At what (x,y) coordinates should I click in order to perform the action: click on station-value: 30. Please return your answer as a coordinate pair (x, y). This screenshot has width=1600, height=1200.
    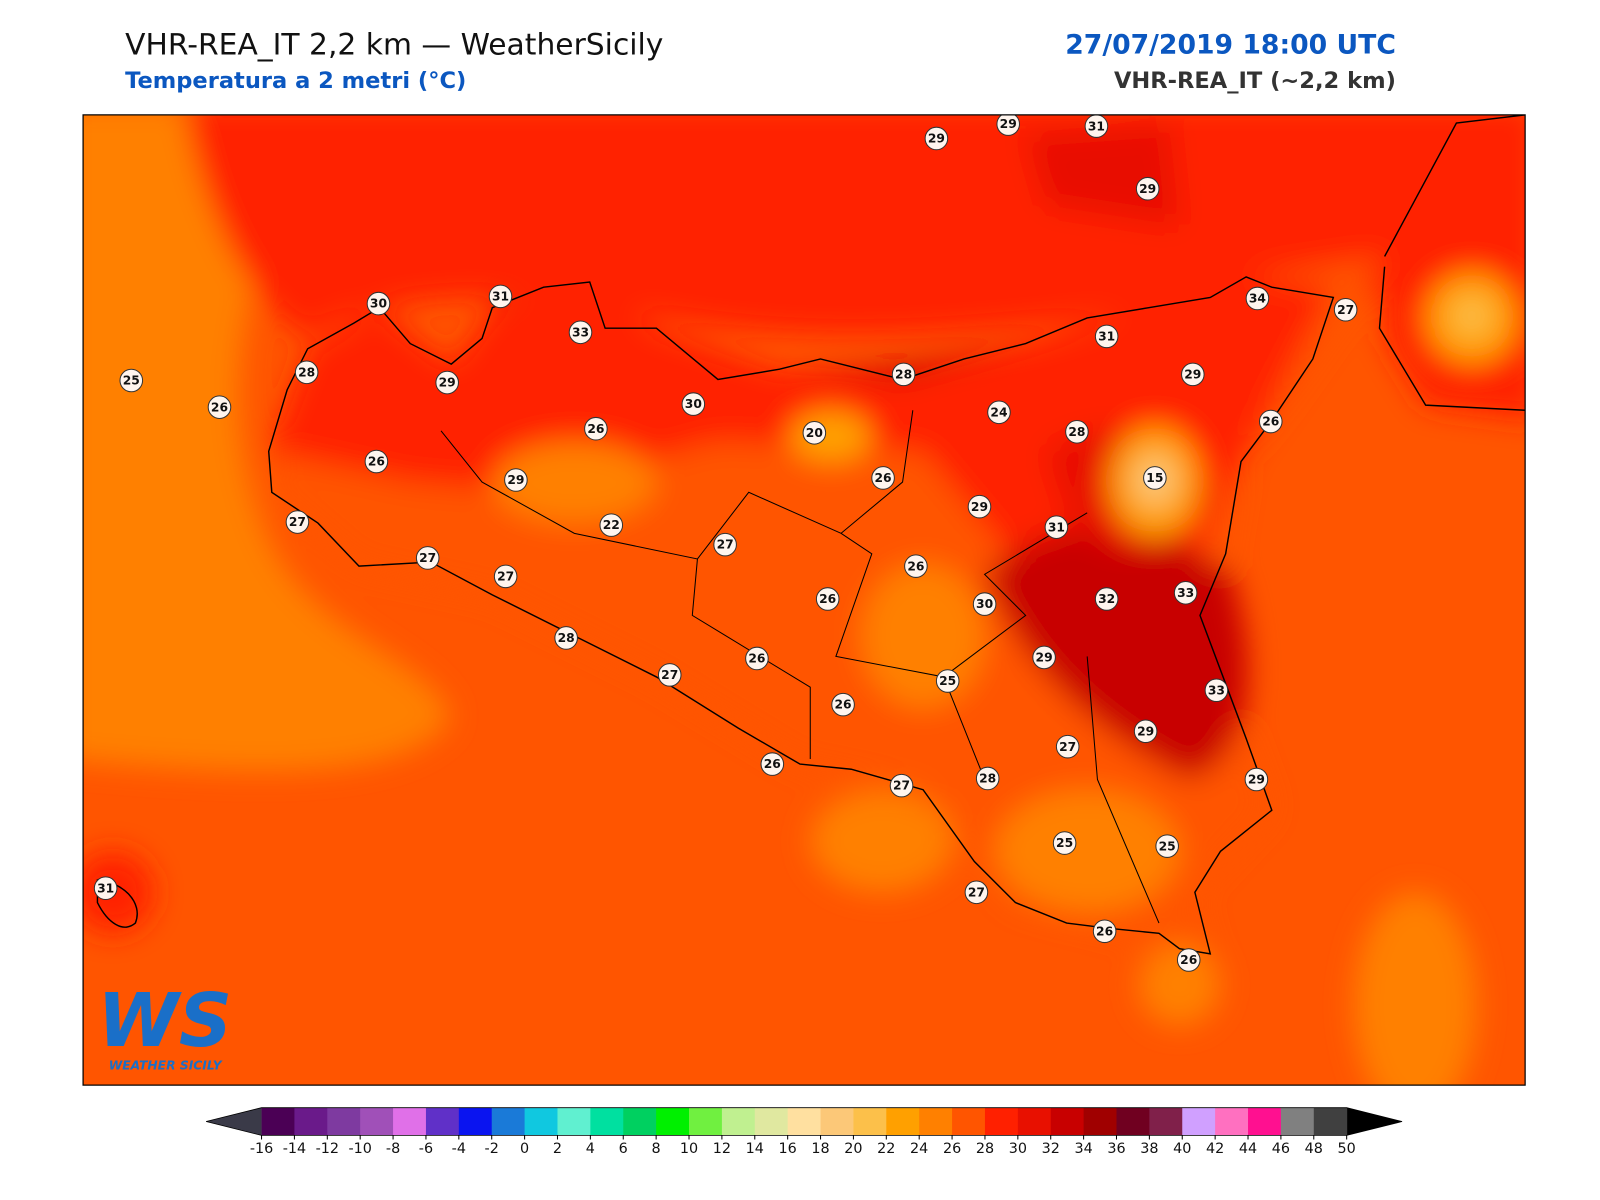
    Looking at the image, I should click on (693, 404).